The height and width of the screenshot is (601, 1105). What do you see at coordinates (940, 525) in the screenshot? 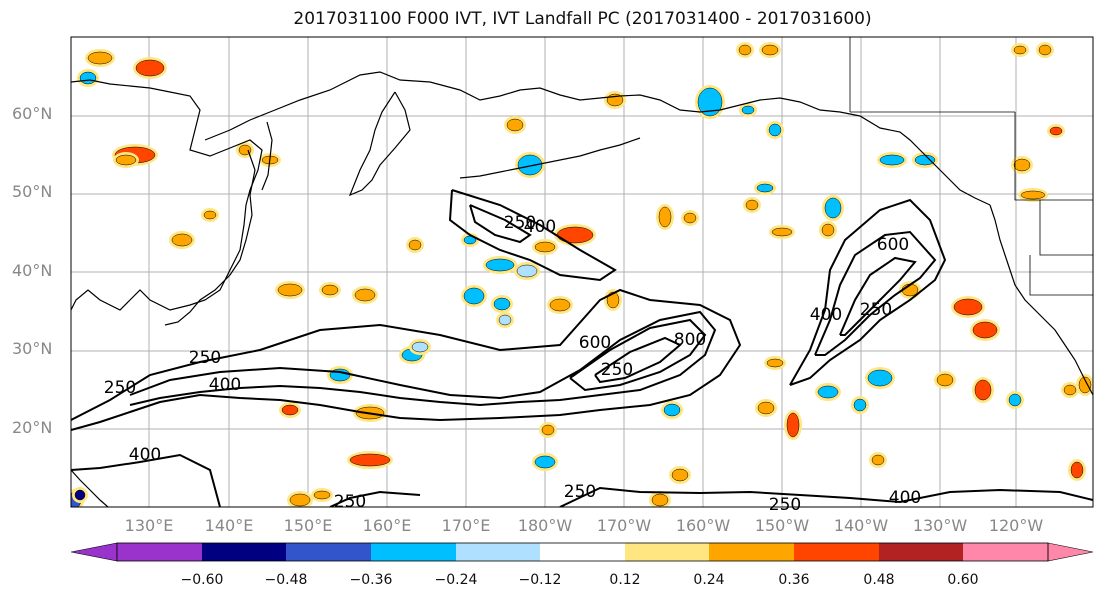
I see `lon-label: 130°W` at bounding box center [940, 525].